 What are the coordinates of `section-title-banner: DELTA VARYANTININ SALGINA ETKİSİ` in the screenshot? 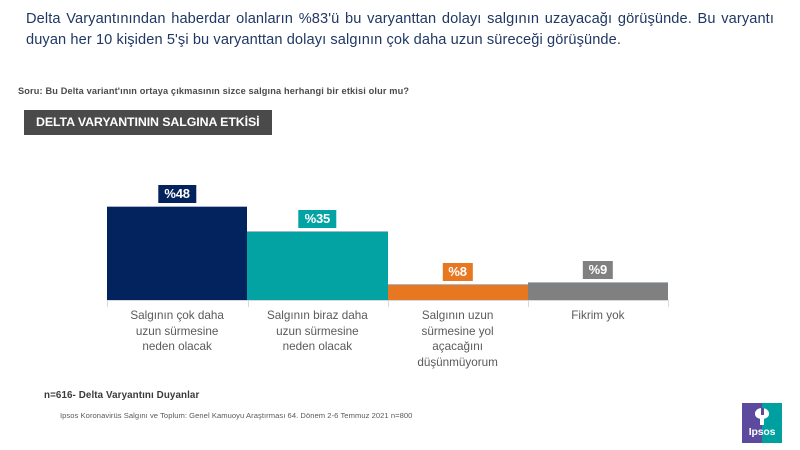 It's located at (148, 122).